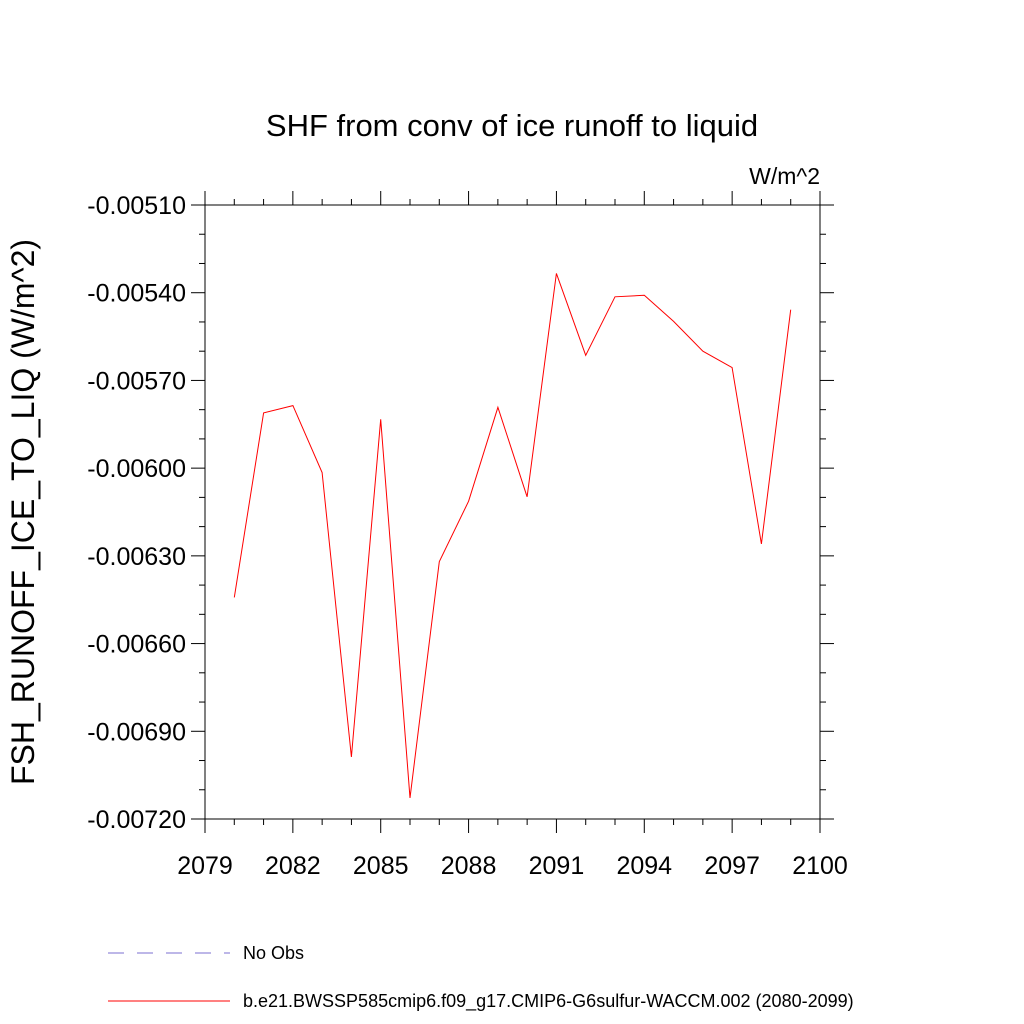 Image resolution: width=1024 pixels, height=1024 pixels. What do you see at coordinates (23, 512) in the screenshot?
I see `y-axis-label: FSH_RUNOFF_ICE_TO_LIQ (W/m^2)` at bounding box center [23, 512].